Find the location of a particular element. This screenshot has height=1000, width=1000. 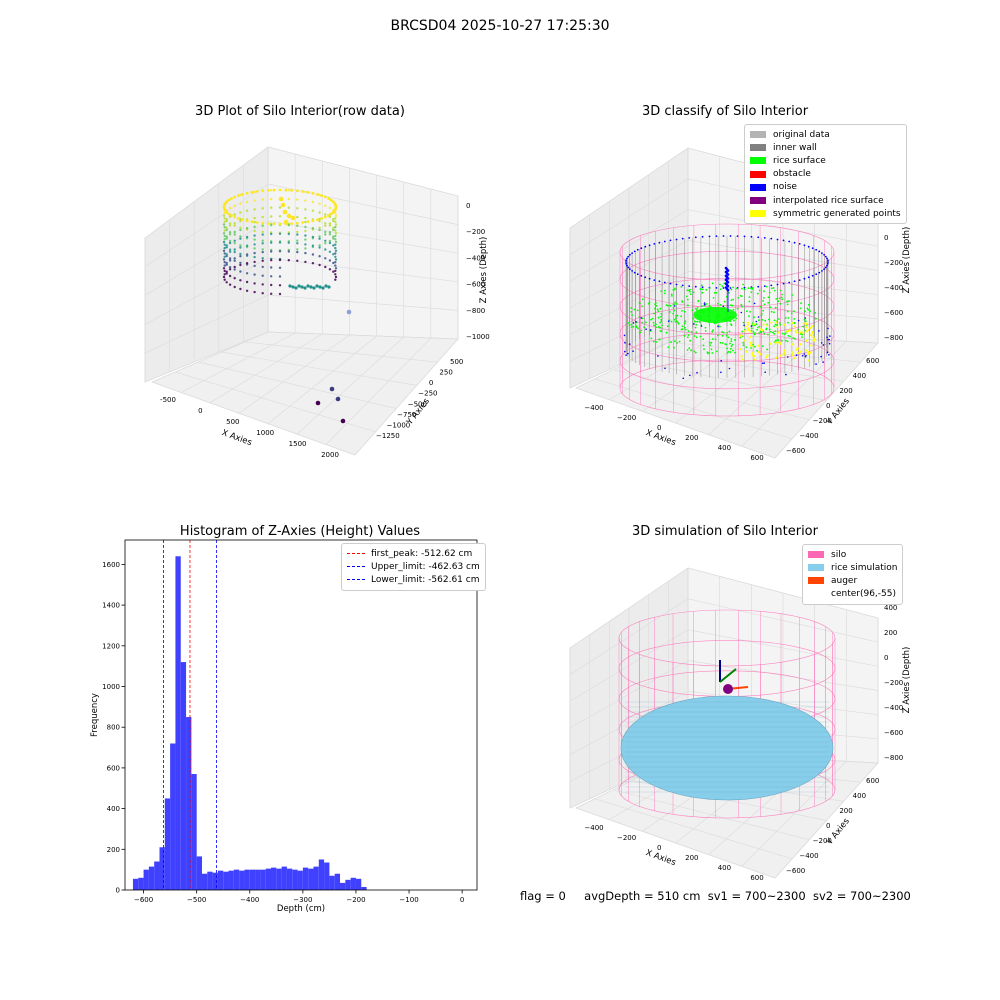

legend-label: center(96,-55) is located at coordinates (863, 594).